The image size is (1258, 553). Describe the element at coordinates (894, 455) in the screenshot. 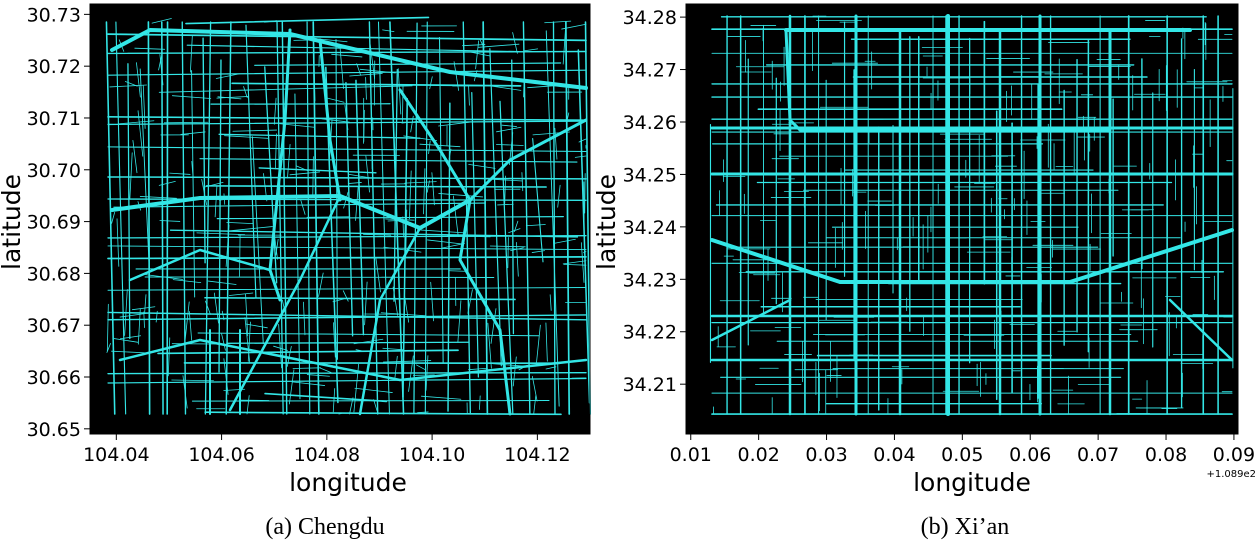

I see `x-tick-label: 0.04` at that location.